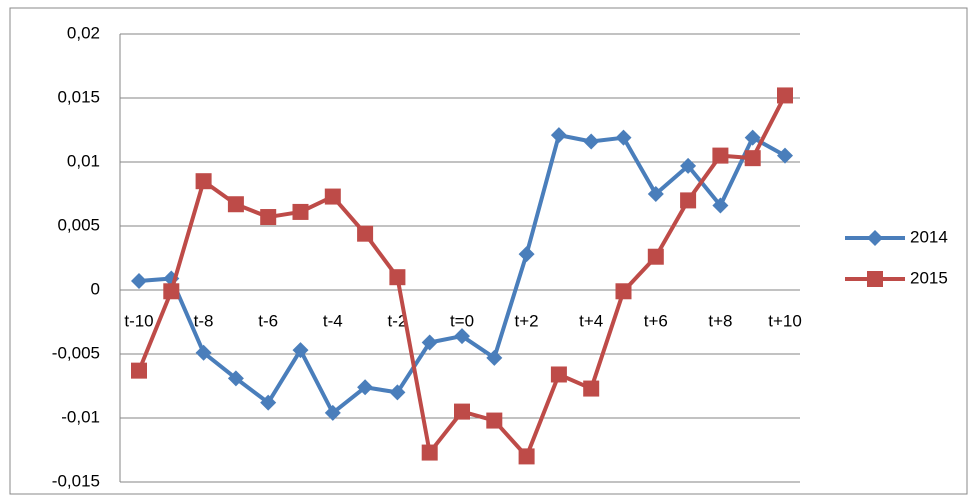  I want to click on y-tick-label: 0,01, so click(83, 160).